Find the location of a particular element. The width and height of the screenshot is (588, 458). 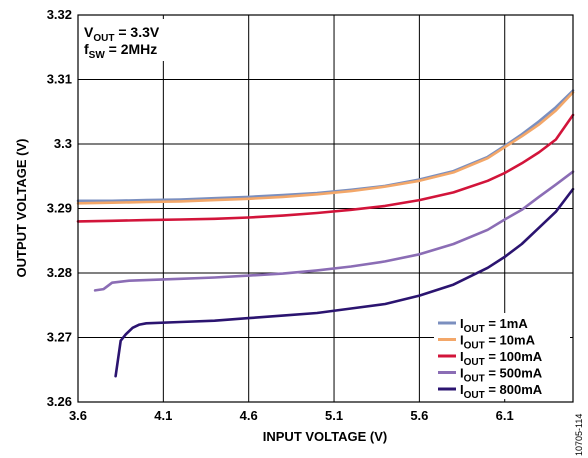

x-tick-label: 6.1 is located at coordinates (505, 415).